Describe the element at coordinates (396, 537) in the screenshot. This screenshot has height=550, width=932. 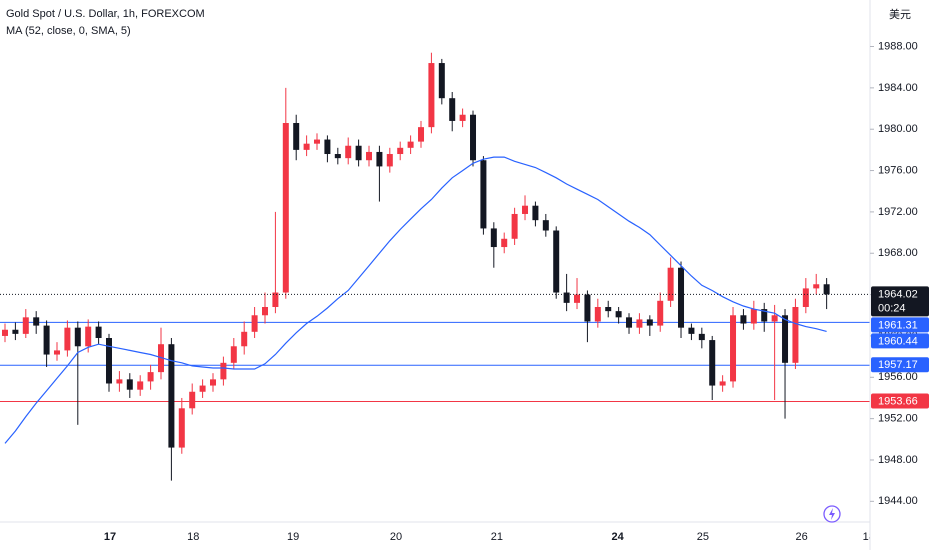
I see `x-tick-label: 20` at that location.